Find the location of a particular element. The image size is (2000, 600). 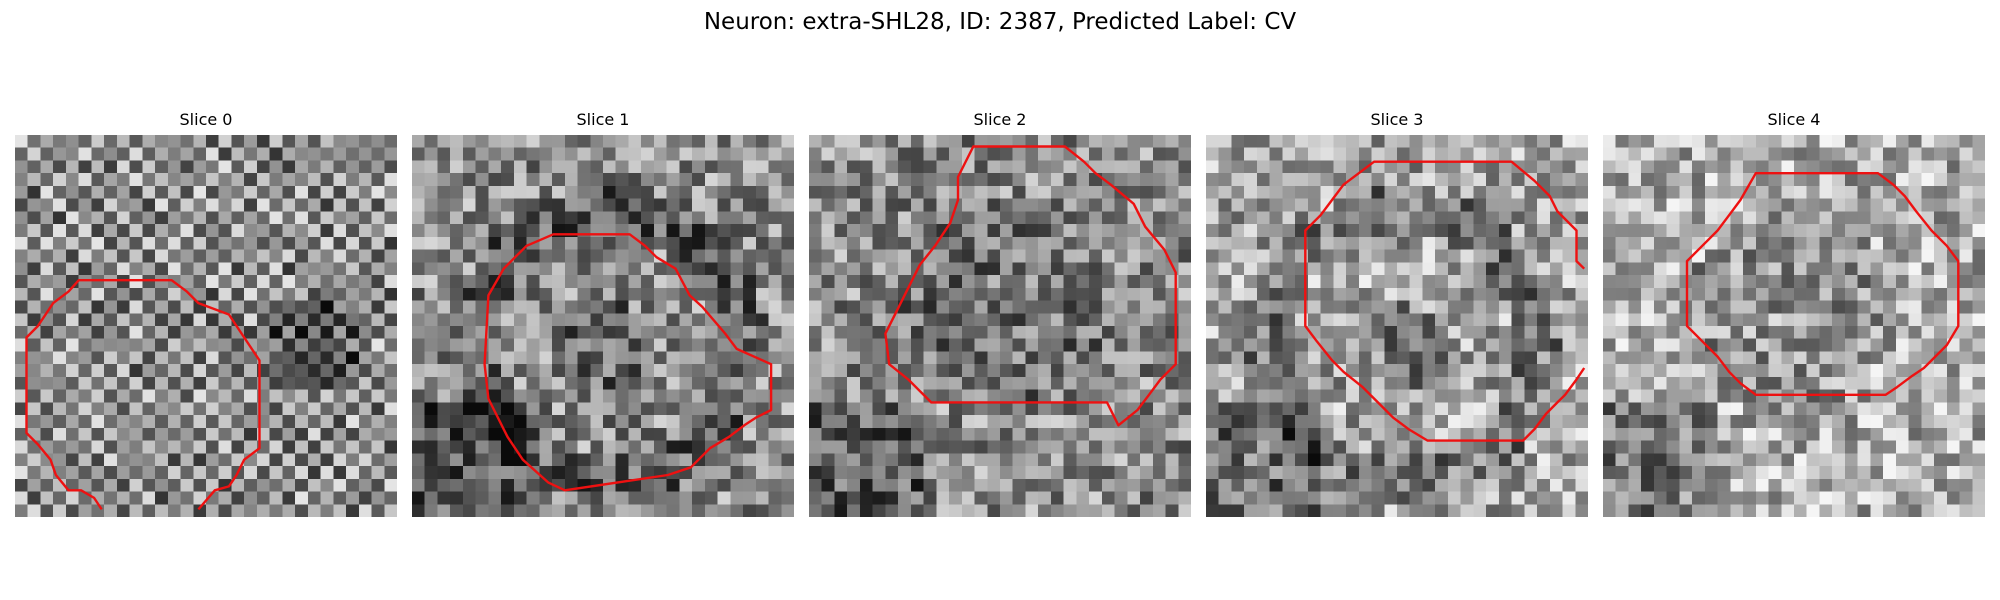

slice-panel-2: Slice 2 is located at coordinates (1000, 313).